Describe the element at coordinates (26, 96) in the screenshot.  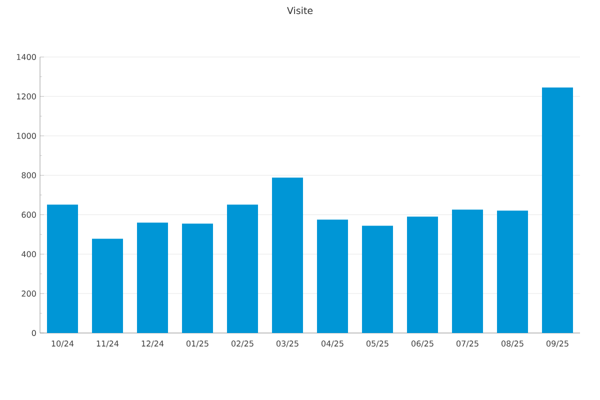
I see `y-tick-label: 1200` at that location.